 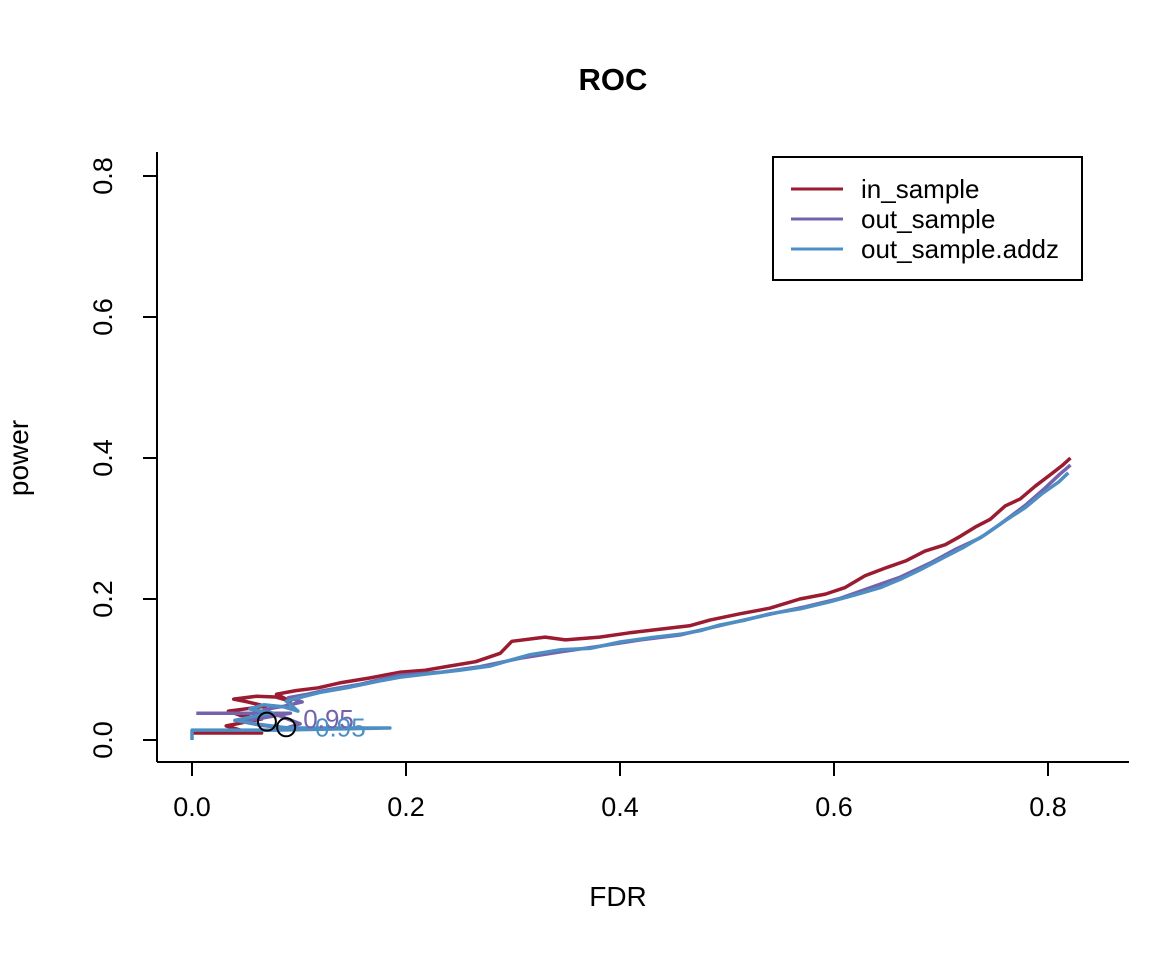 I want to click on cutoff-markers, so click(x=276, y=724).